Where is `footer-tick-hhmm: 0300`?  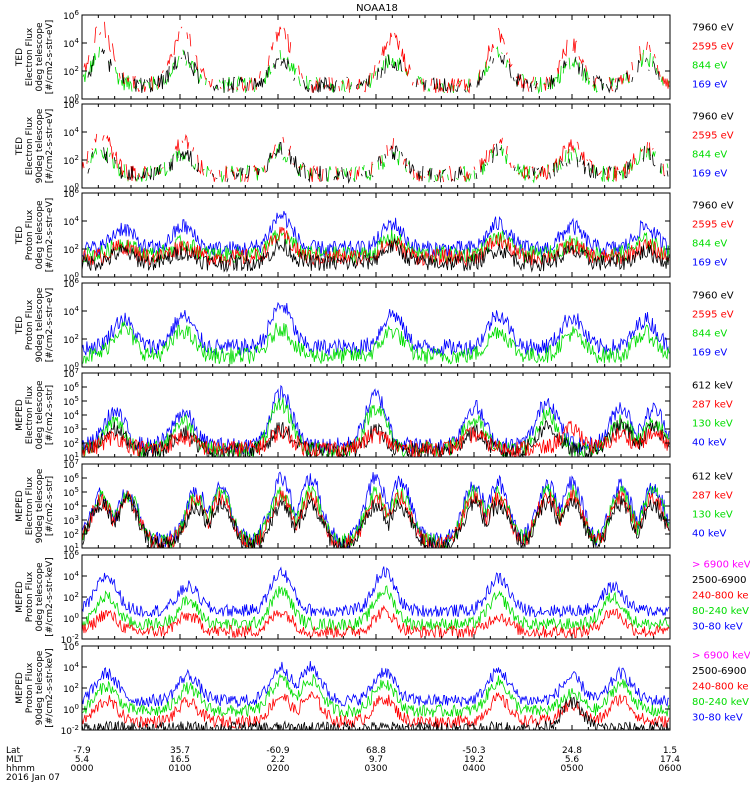 footer-tick-hhmm: 0300 is located at coordinates (376, 769).